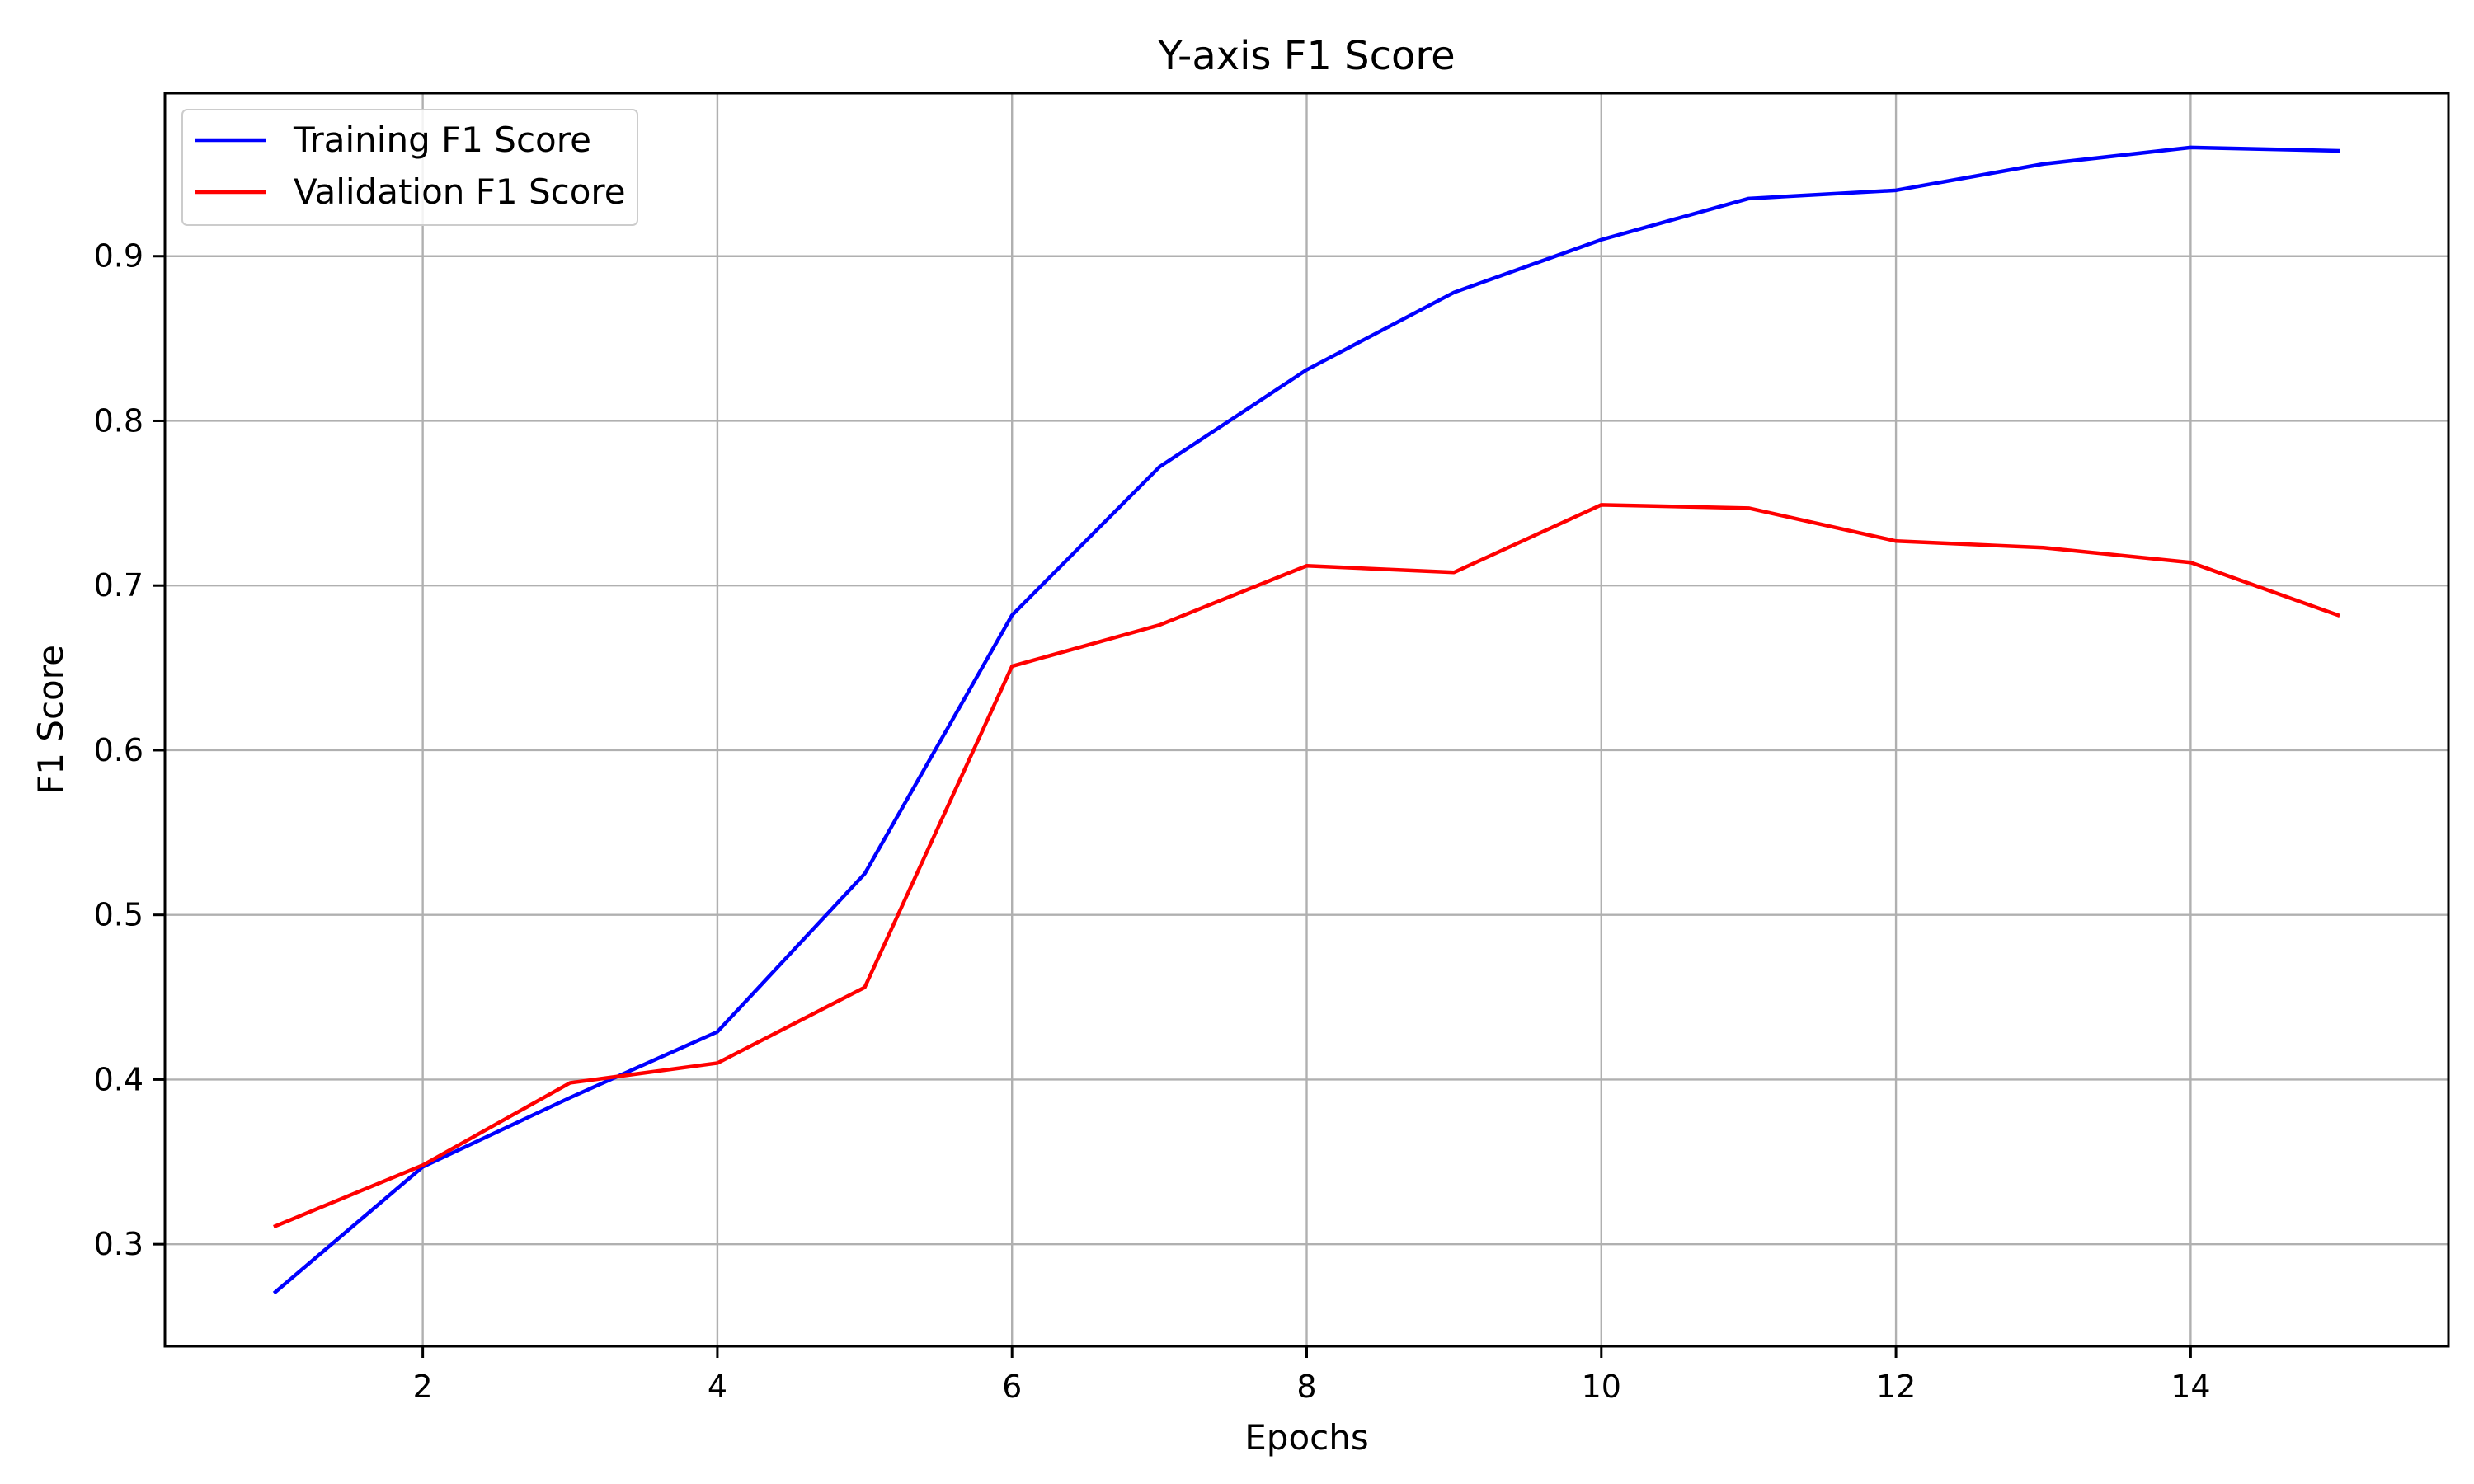 The width and height of the screenshot is (2474, 1484). Describe the element at coordinates (51, 720) in the screenshot. I see `y-axis-title: F1 Score` at that location.